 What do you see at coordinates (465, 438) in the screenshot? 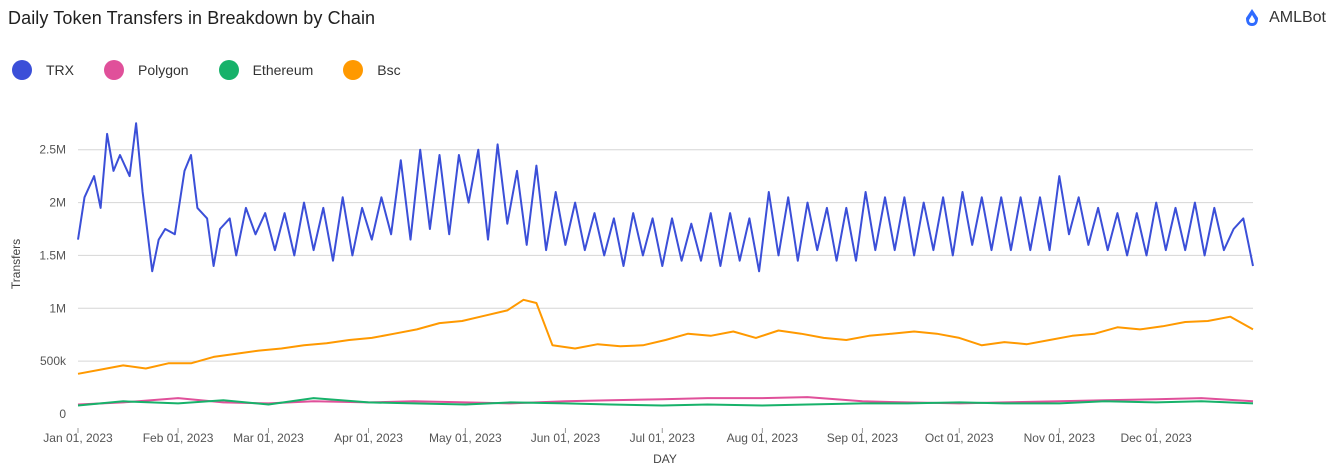
I see `x-tick-label: May 01, 2023` at bounding box center [465, 438].